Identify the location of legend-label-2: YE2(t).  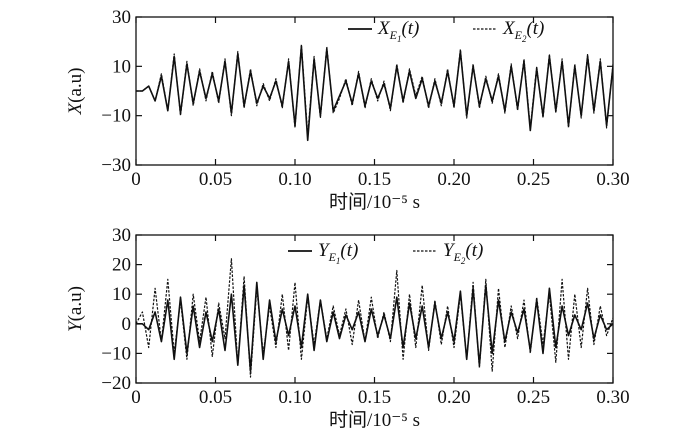
(463, 253).